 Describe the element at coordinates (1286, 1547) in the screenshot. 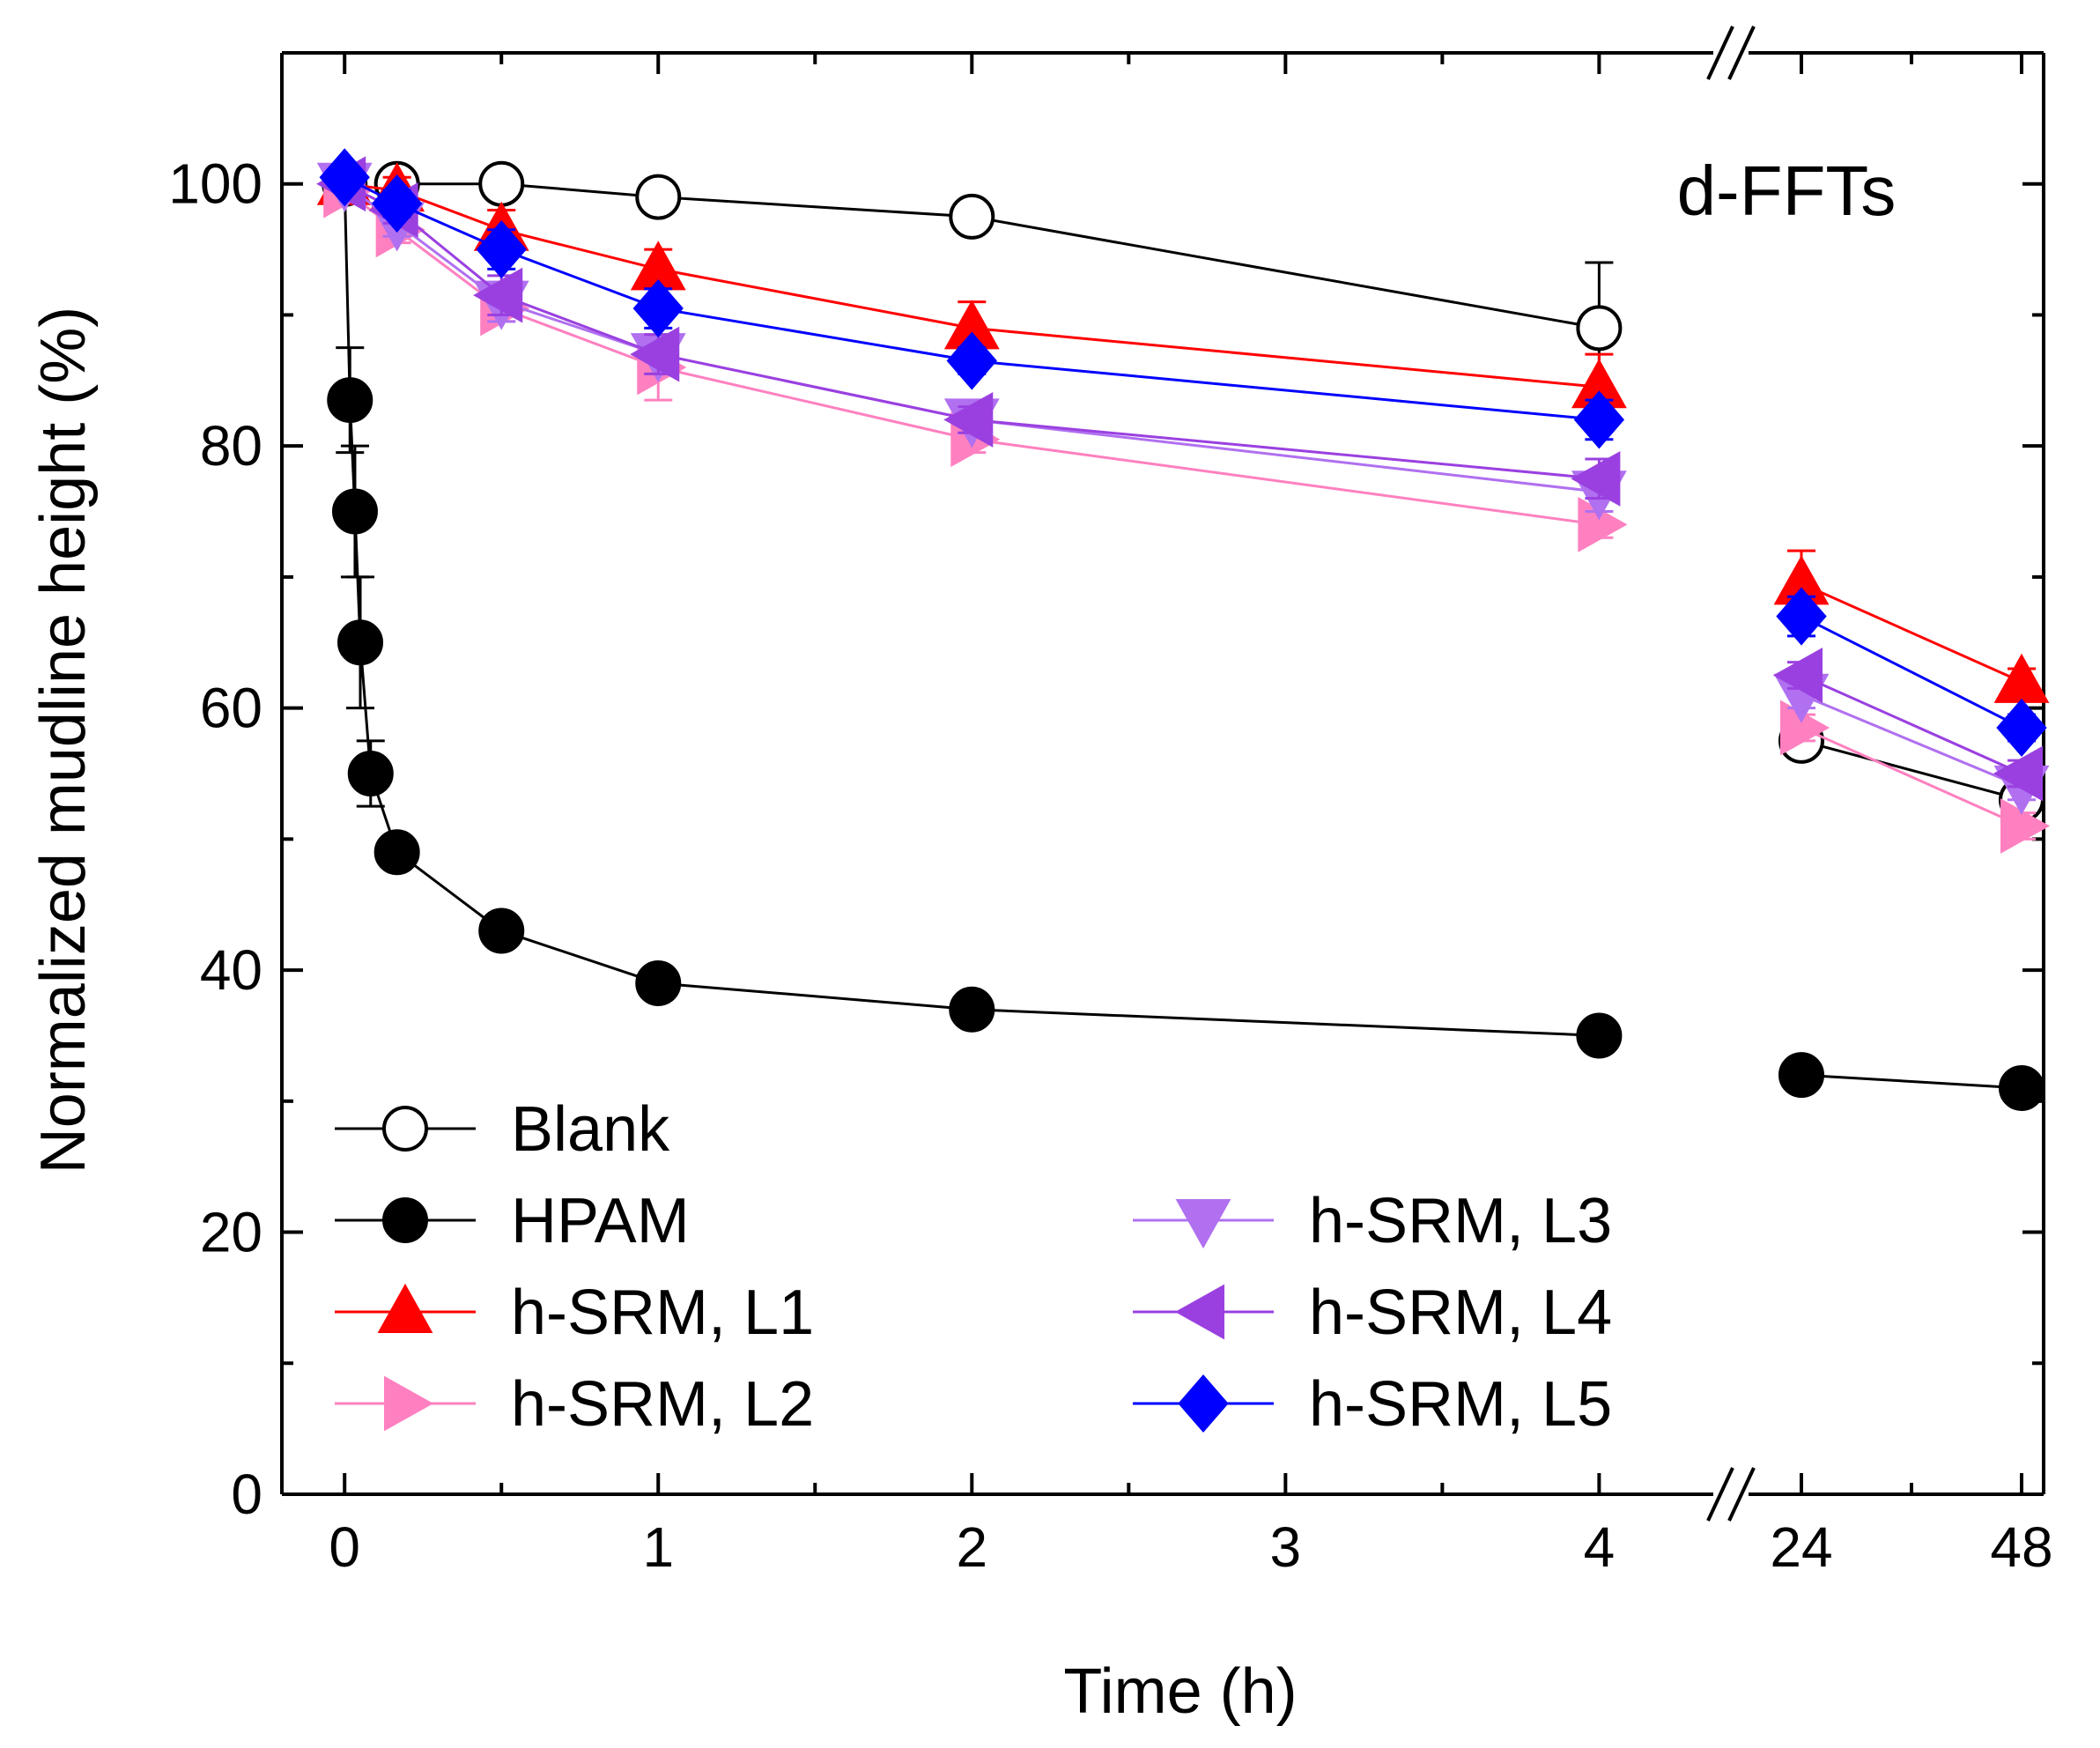

I see `x-tick-label: 3` at that location.